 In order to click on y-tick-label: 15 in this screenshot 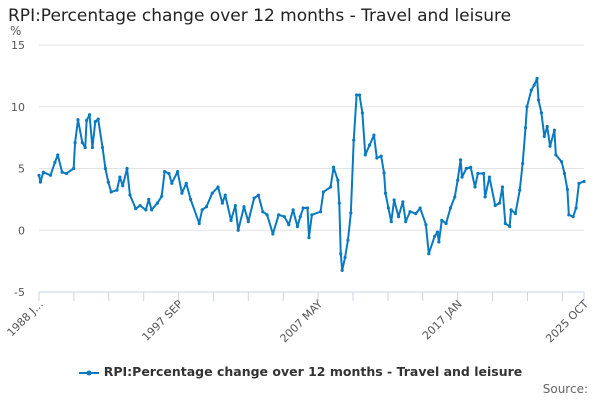, I will do `click(18, 45)`.